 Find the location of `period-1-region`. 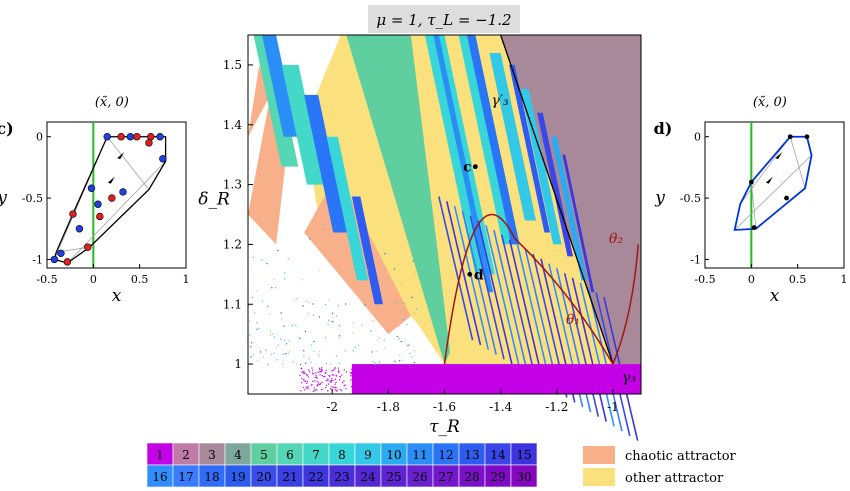

period-1-region is located at coordinates (496, 379).